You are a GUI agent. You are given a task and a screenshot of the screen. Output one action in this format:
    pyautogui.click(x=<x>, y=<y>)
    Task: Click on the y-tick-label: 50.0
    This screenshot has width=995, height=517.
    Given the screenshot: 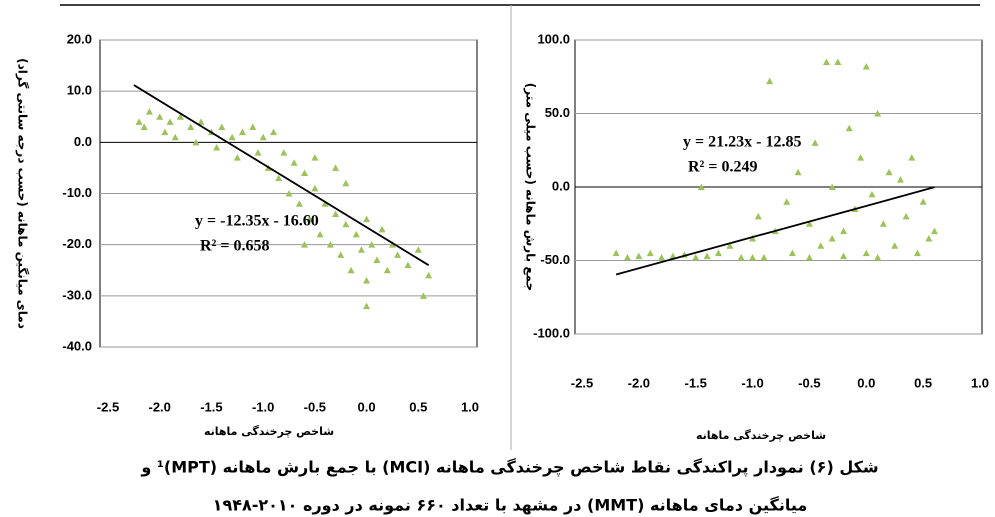 What is the action you would take?
    pyautogui.click(x=557, y=112)
    